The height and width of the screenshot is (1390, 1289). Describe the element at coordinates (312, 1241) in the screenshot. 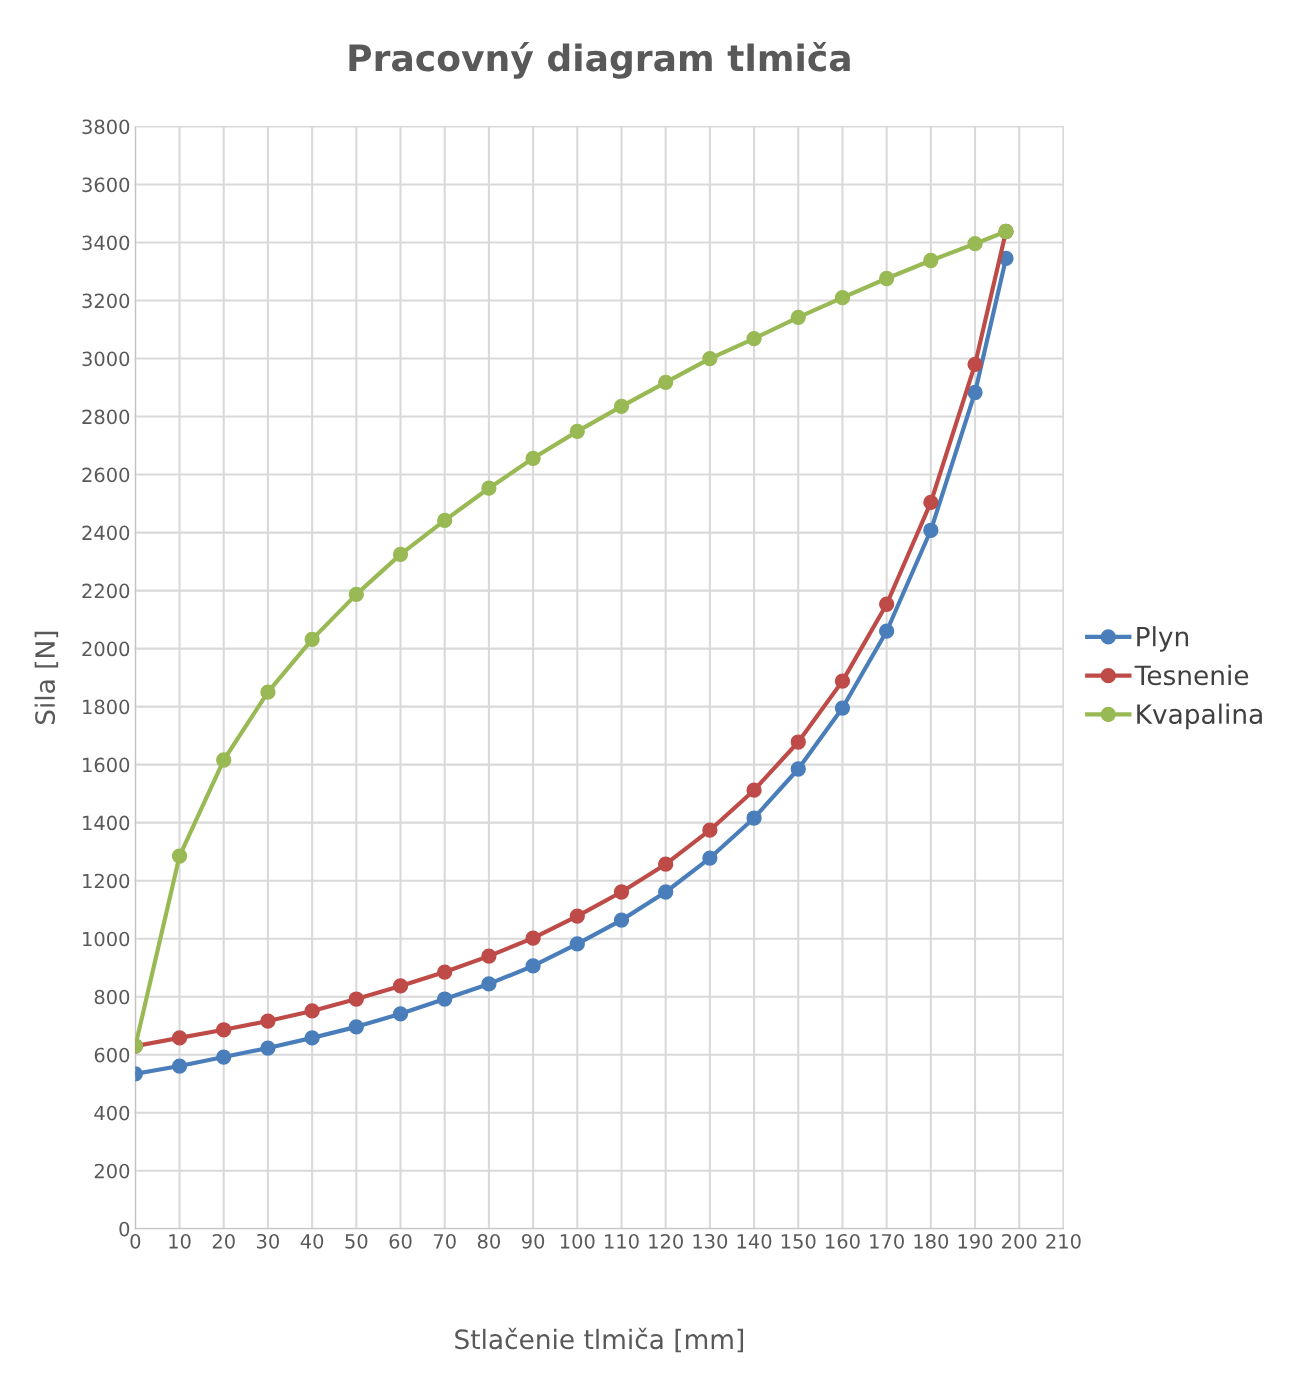

I see `x-tick-label: 40` at that location.